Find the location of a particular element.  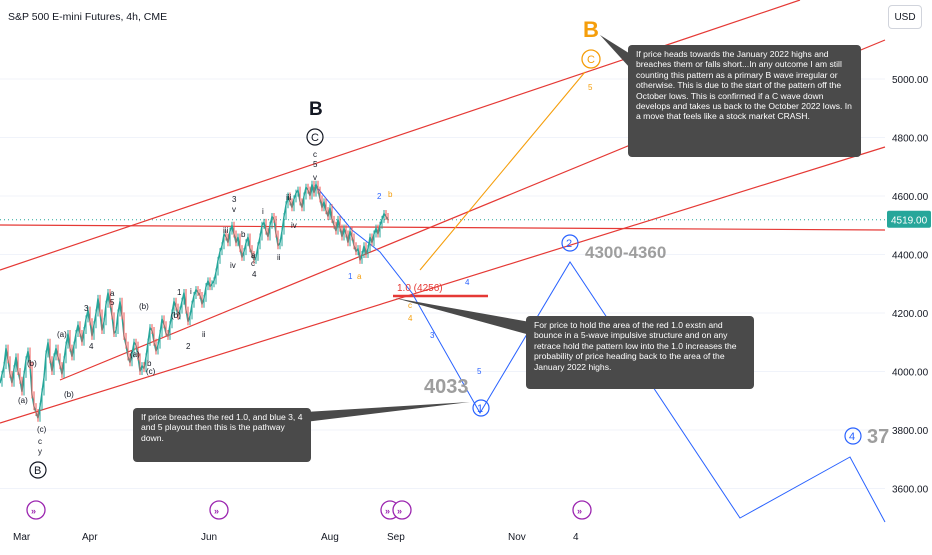

x-tick-label: Apr is located at coordinates (90, 537).